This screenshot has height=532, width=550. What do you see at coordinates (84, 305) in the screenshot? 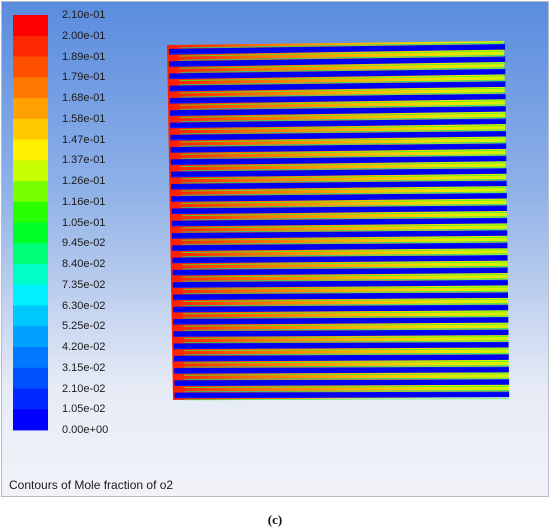
I see `colorbar-tick-label: 6.30e-02` at bounding box center [84, 305].